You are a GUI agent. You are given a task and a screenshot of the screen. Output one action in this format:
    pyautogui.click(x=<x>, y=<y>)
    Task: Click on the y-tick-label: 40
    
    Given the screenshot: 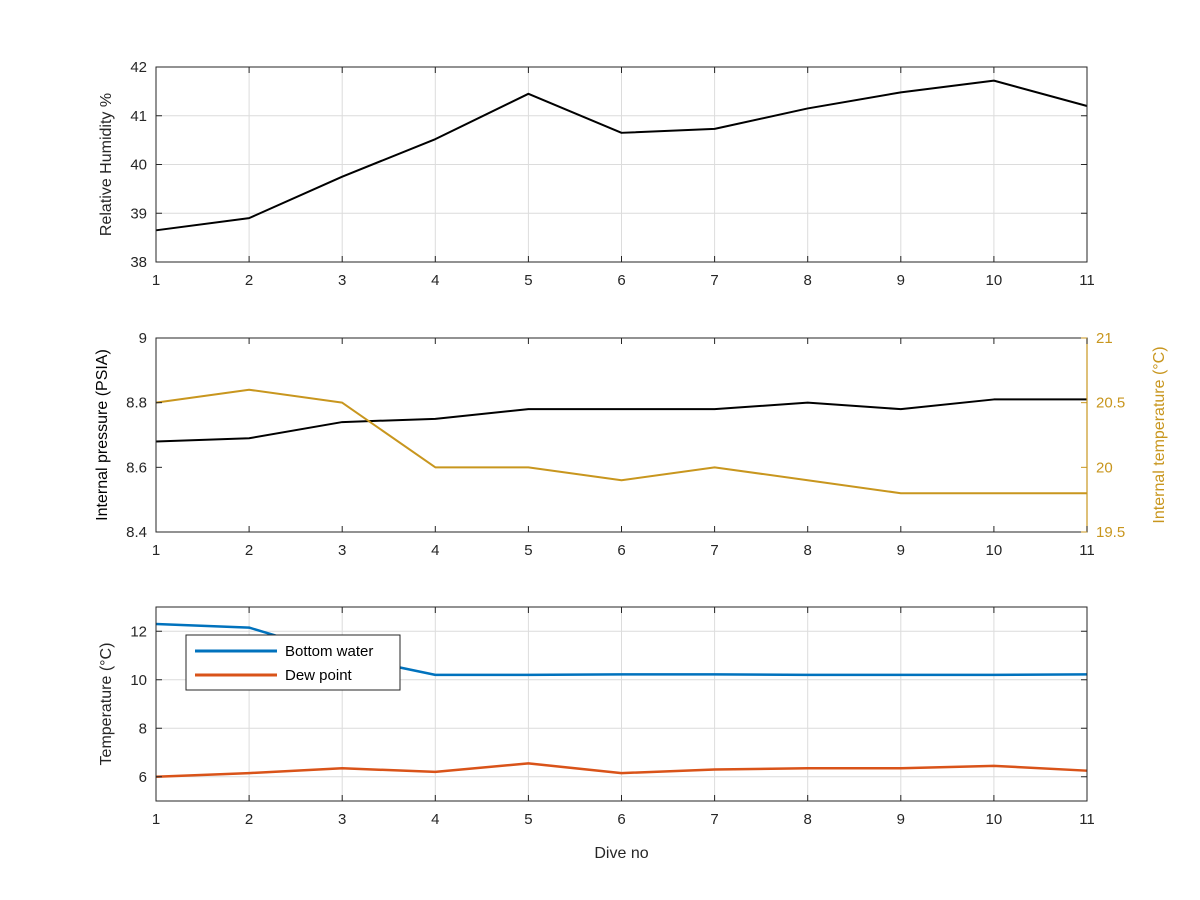 What is the action you would take?
    pyautogui.click(x=138, y=165)
    